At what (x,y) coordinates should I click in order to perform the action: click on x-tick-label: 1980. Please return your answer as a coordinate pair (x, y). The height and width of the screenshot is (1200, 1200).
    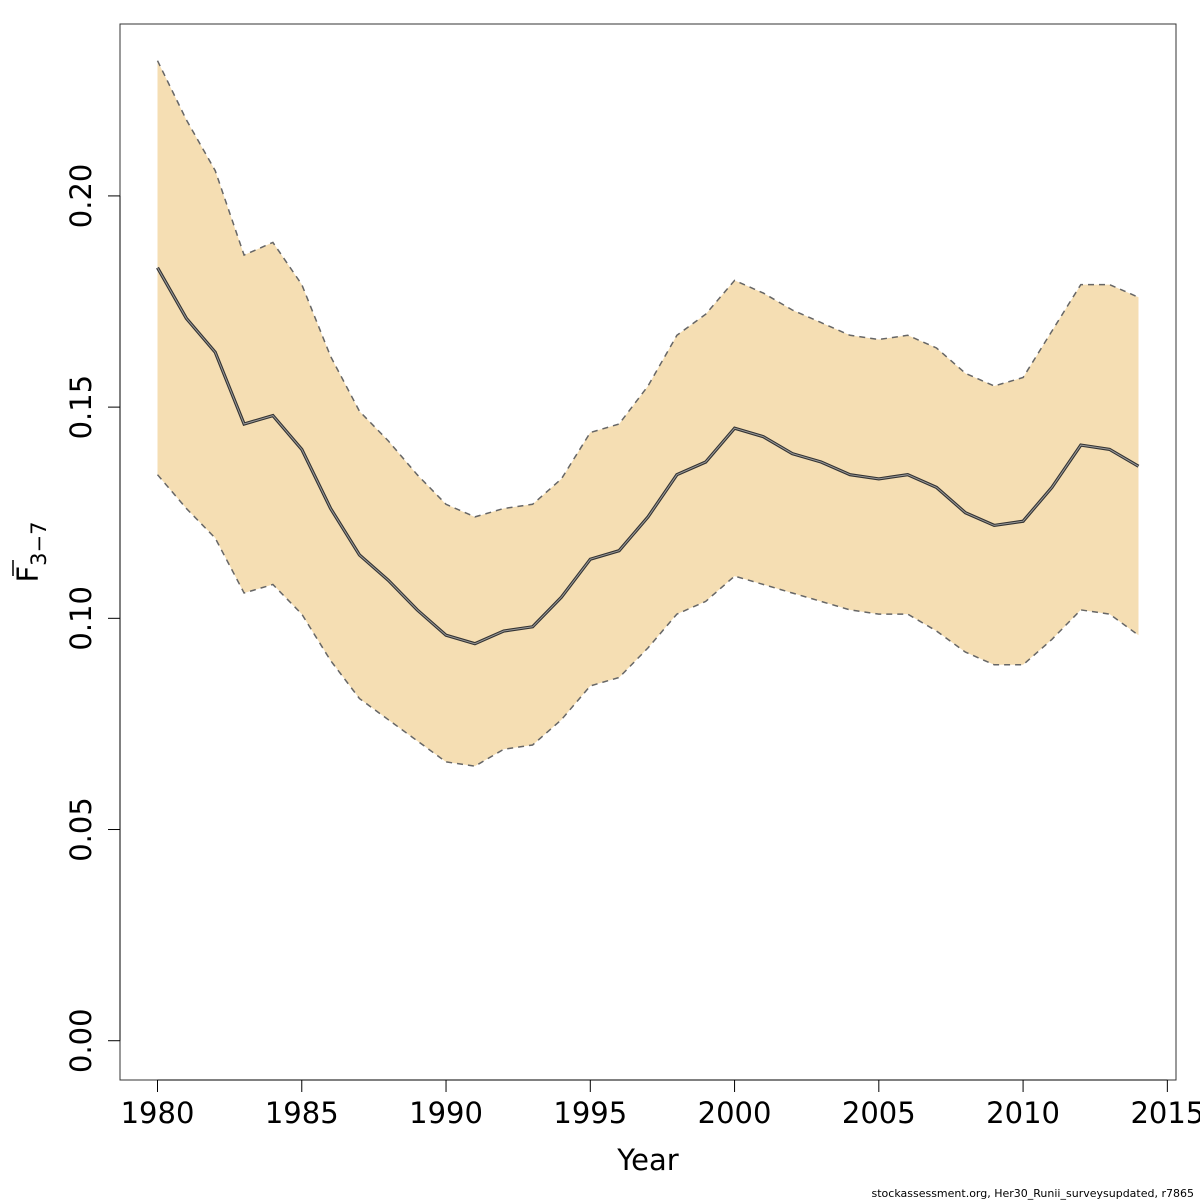
    Looking at the image, I should click on (158, 1113).